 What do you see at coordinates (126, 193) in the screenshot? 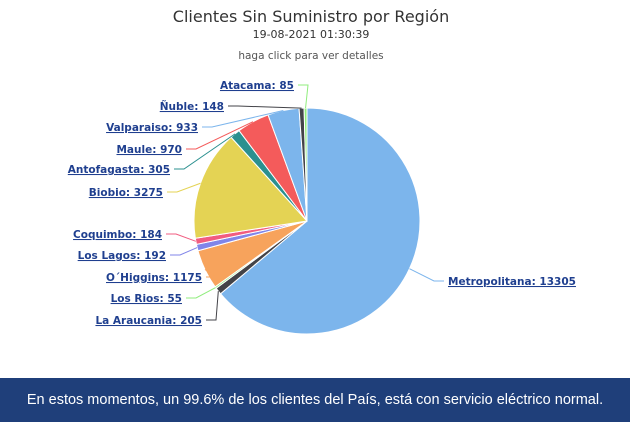
I see `data-label: Biobio: 3275` at bounding box center [126, 193].